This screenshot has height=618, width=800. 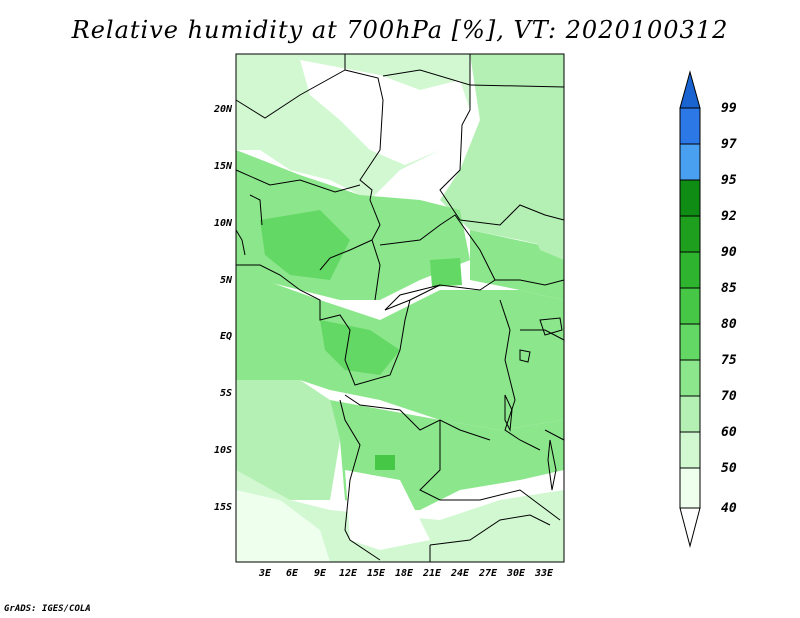 I want to click on colorbar-label-40: 40, so click(x=729, y=508).